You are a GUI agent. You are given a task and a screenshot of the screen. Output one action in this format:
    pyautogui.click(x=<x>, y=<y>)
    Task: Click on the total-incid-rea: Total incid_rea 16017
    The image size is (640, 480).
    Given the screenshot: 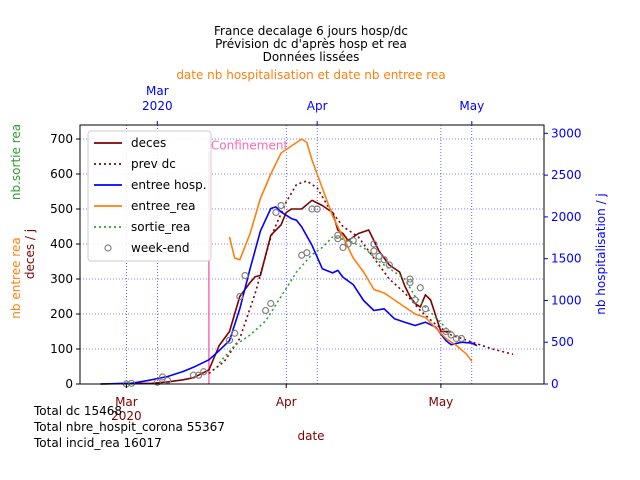 What is the action you would take?
    pyautogui.click(x=97, y=443)
    